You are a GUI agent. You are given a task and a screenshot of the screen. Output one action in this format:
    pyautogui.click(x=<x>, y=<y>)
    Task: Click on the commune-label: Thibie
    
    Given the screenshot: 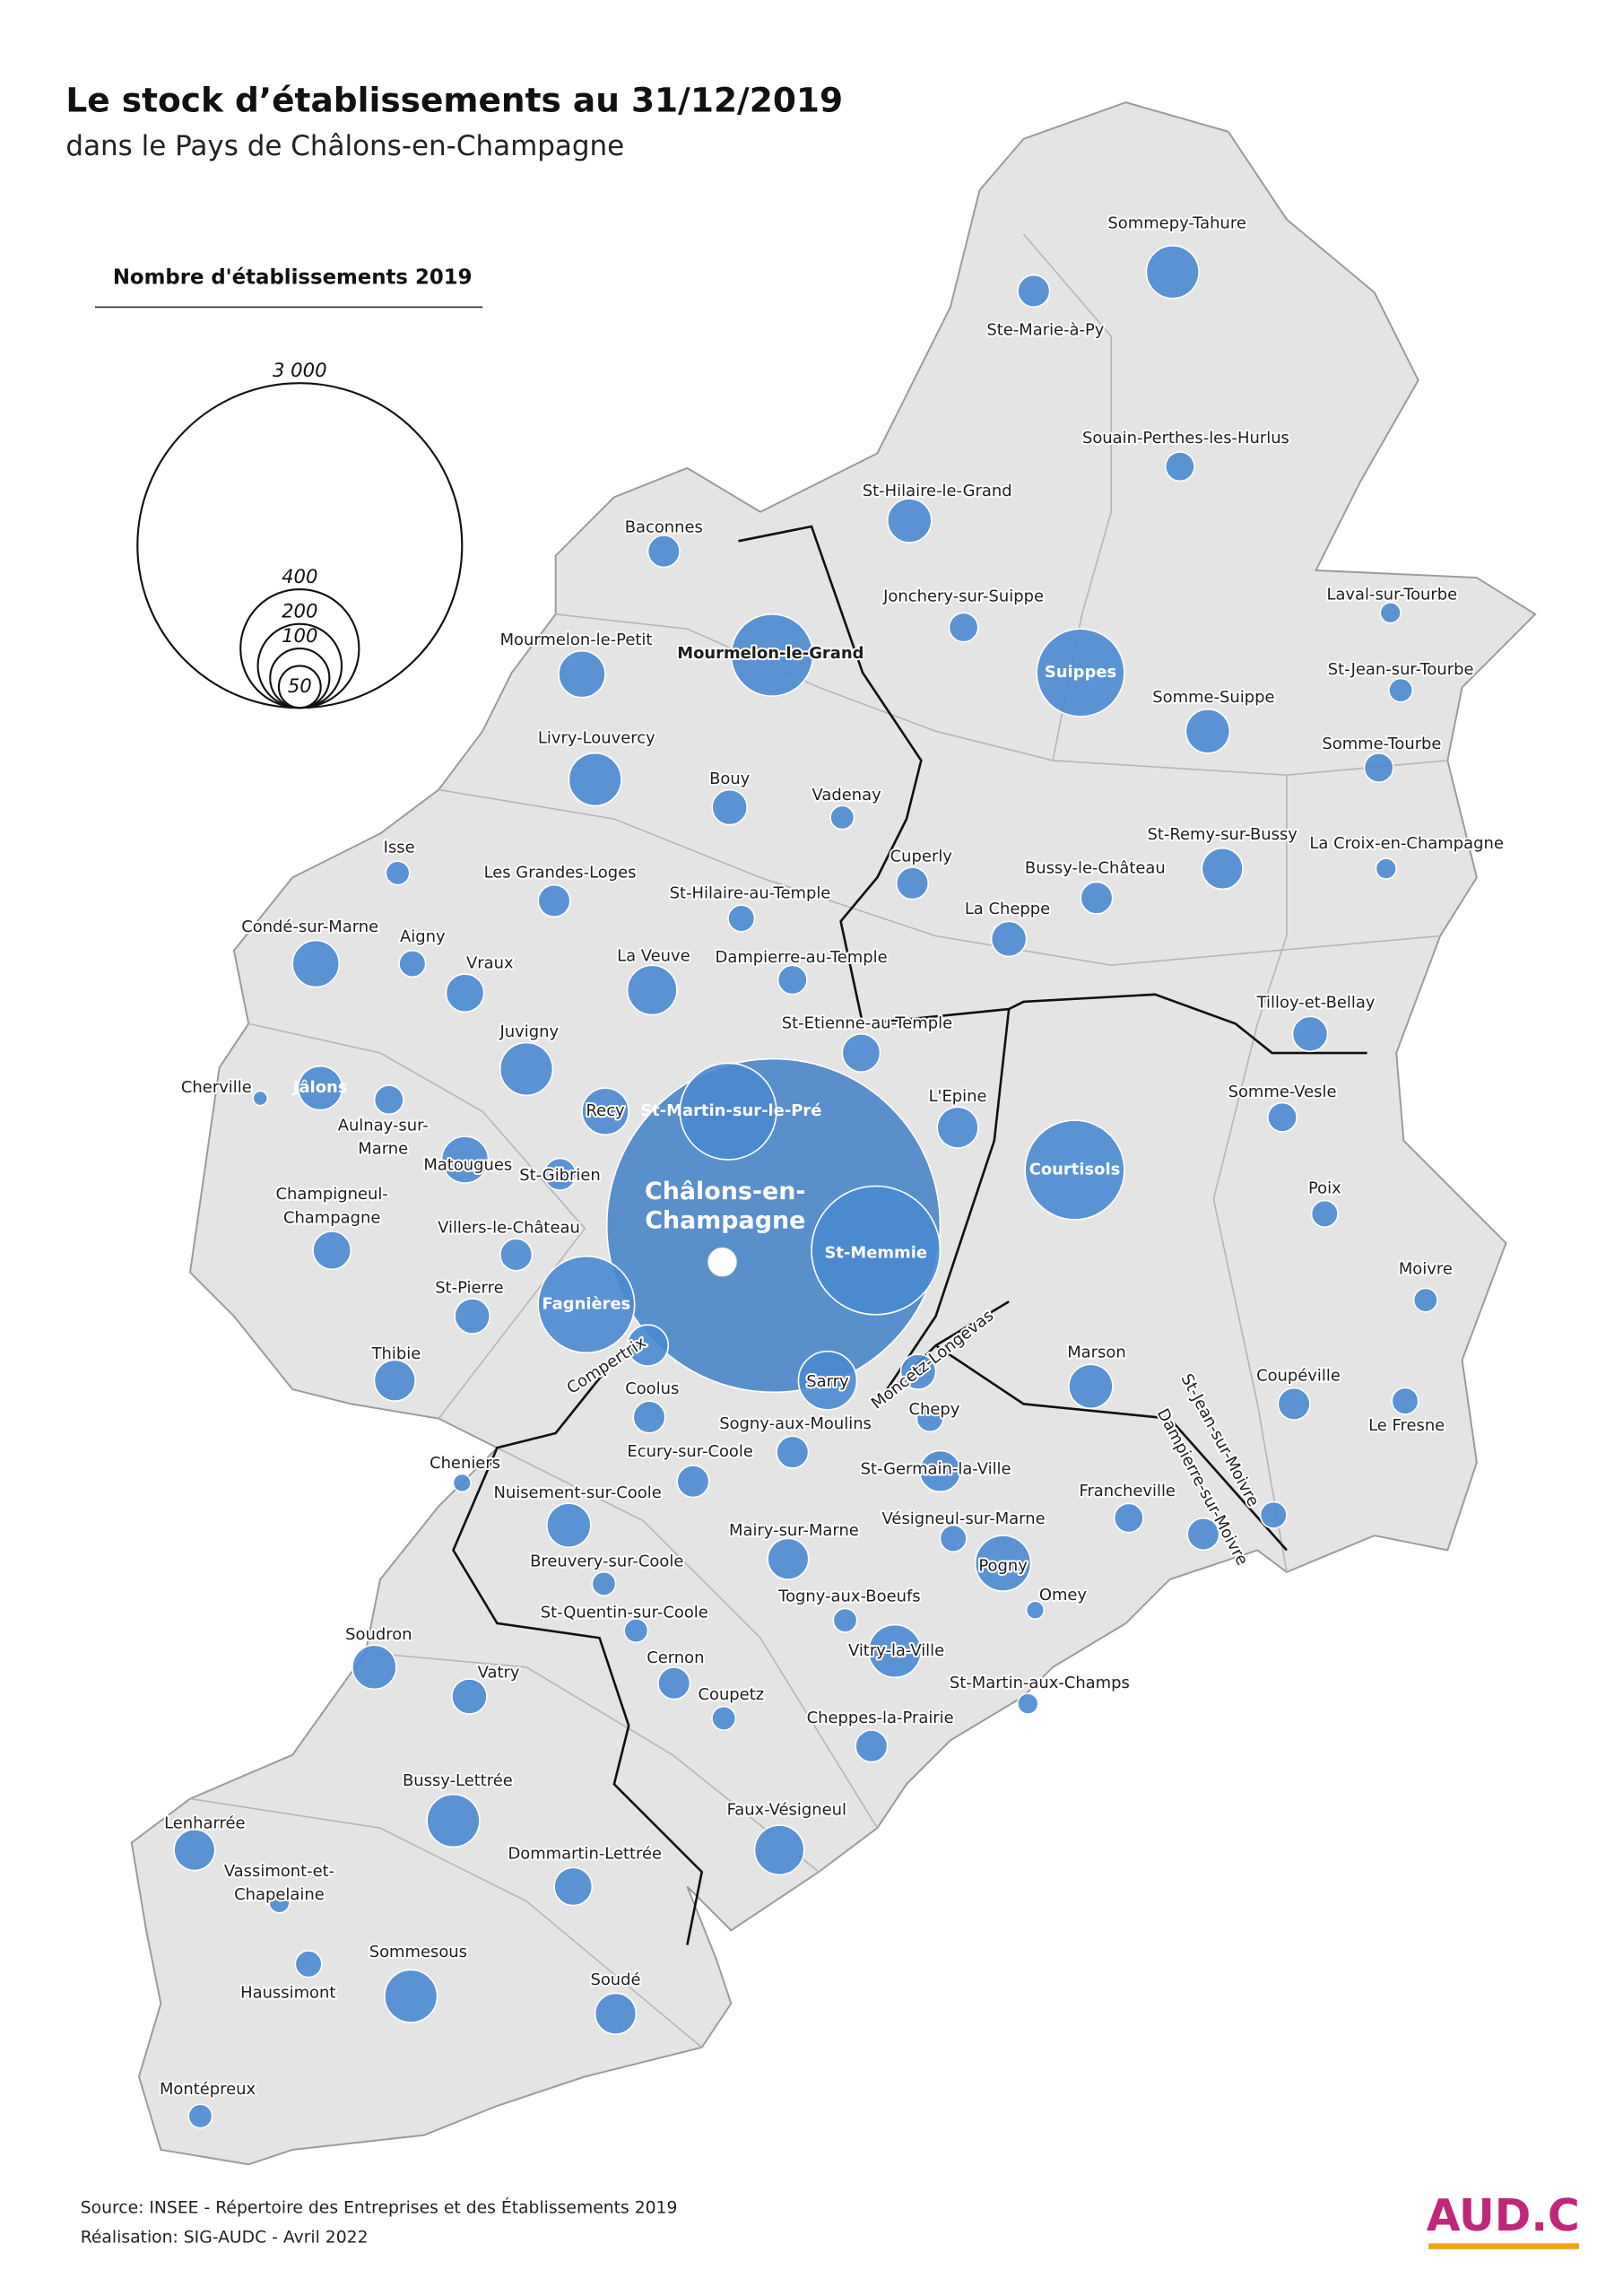 What is the action you would take?
    pyautogui.click(x=396, y=1353)
    